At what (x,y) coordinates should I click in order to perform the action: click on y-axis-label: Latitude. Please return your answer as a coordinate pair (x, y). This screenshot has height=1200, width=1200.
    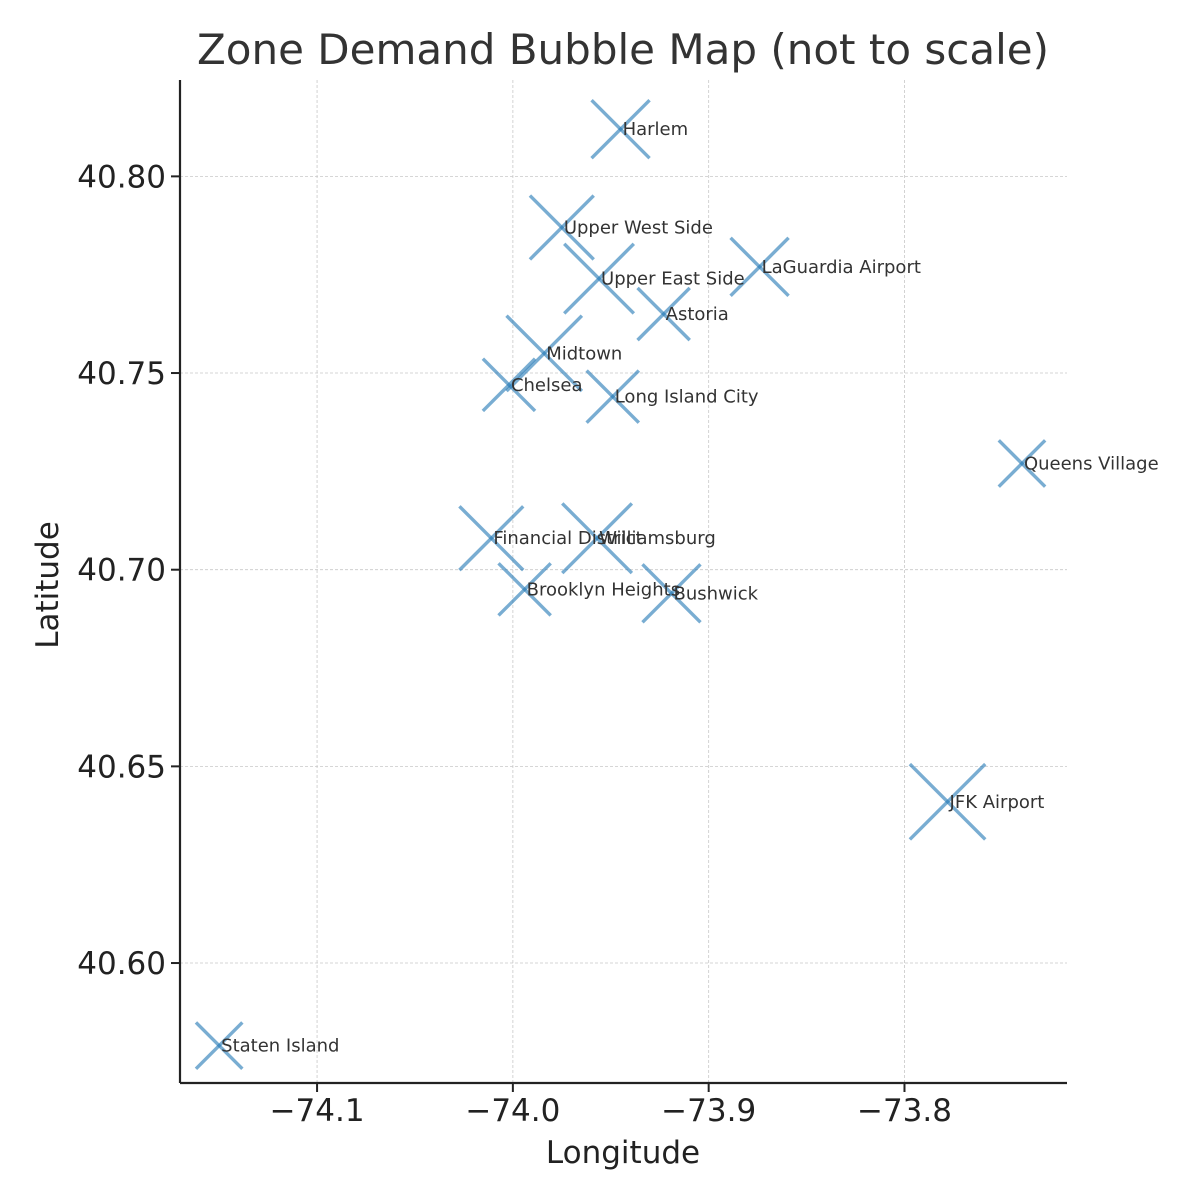
    Looking at the image, I should click on (48, 585).